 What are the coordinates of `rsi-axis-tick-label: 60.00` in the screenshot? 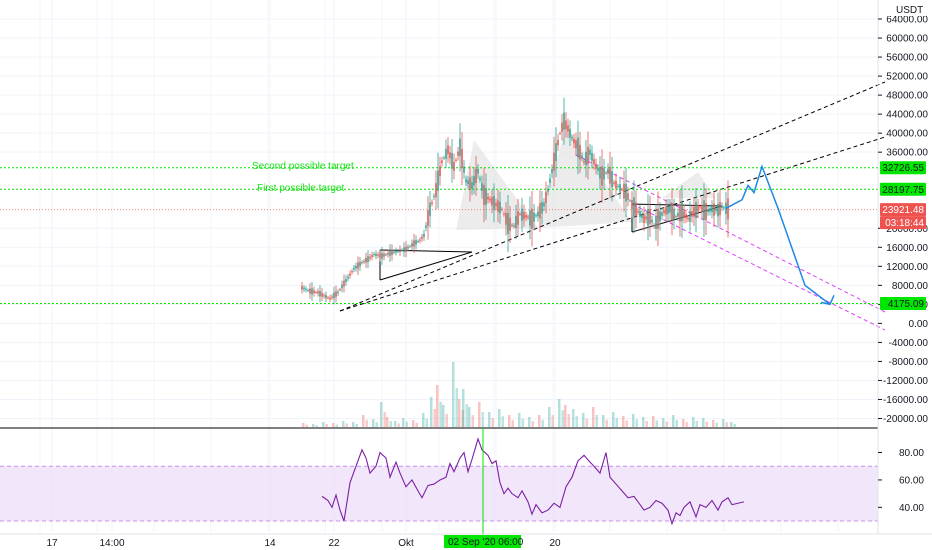 It's located at (911, 480).